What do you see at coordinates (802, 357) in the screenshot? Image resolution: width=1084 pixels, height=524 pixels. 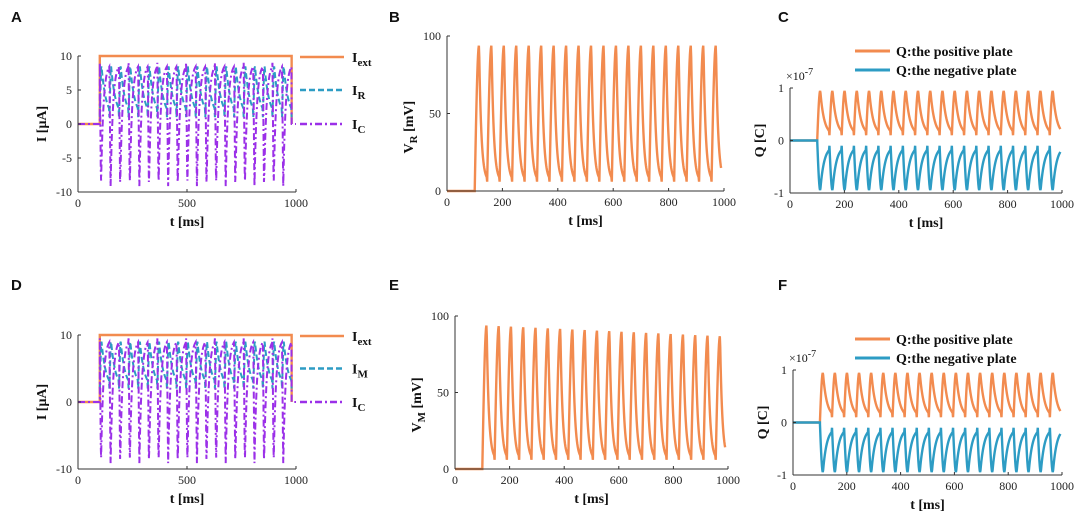 I see `panel-F-exponent: ×10⁻⁷` at bounding box center [802, 357].